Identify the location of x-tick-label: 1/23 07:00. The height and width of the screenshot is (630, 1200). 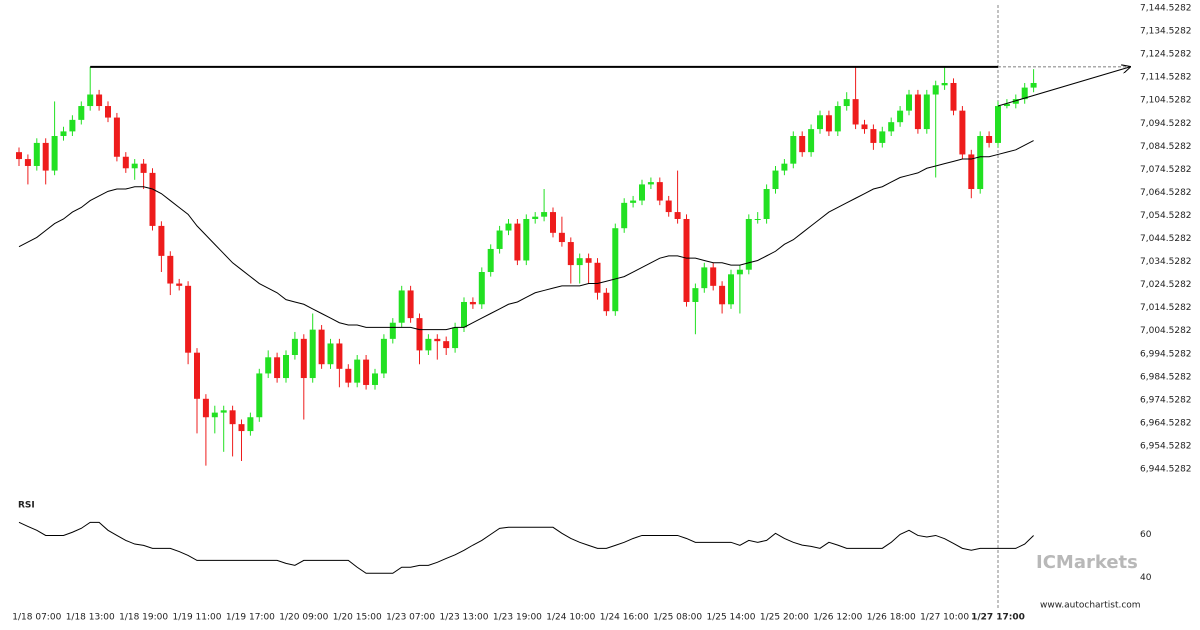
(410, 618).